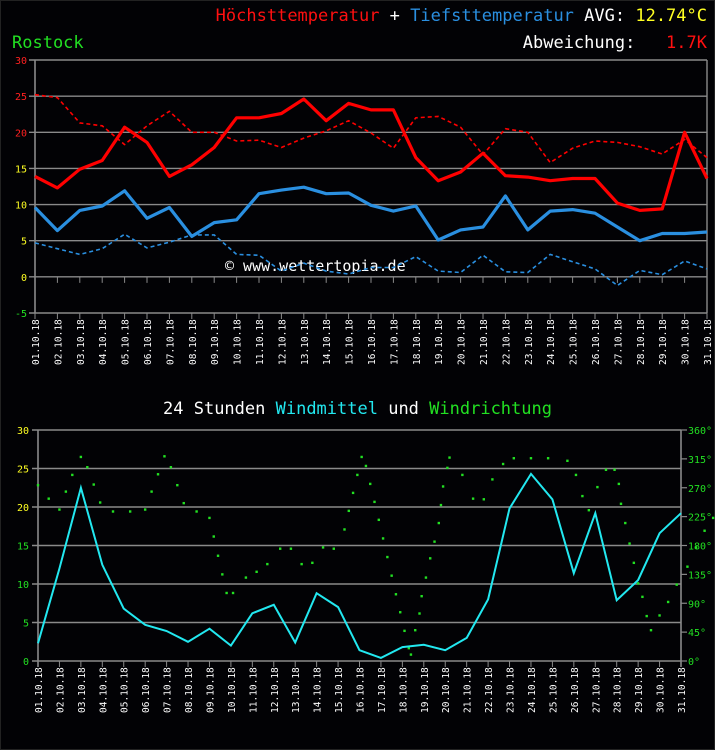 The height and width of the screenshot is (750, 715). Describe the element at coordinates (253, 690) in the screenshot. I see `x-tick-label: 11.10.18` at that location.